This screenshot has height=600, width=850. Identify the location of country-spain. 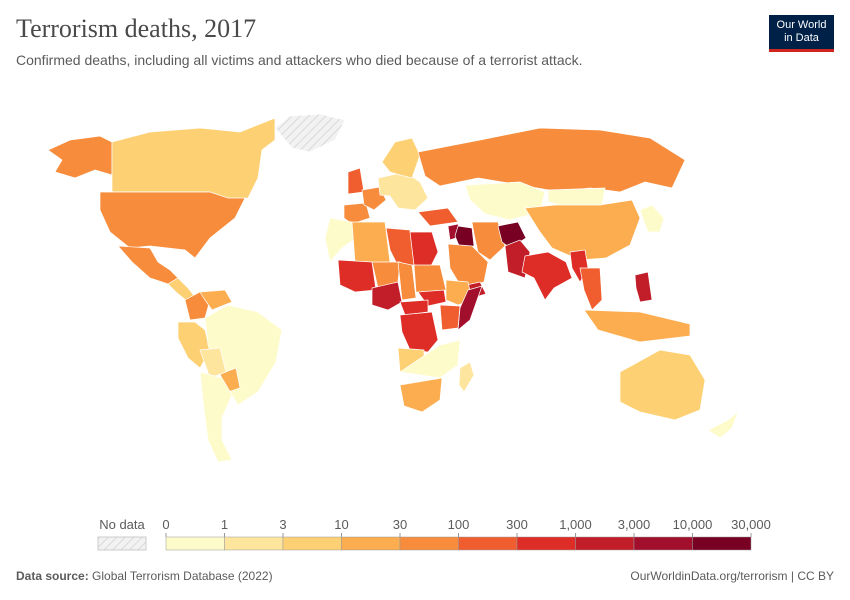
(357, 213).